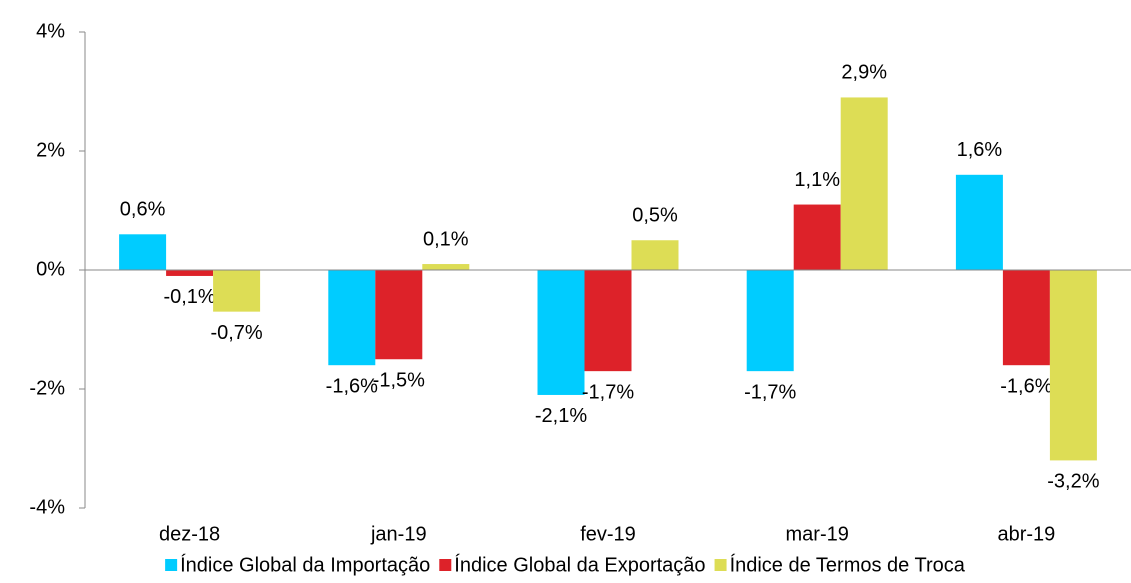 Image resolution: width=1131 pixels, height=583 pixels. What do you see at coordinates (189, 297) in the screenshot?
I see `value-label: -0,1%` at bounding box center [189, 297].